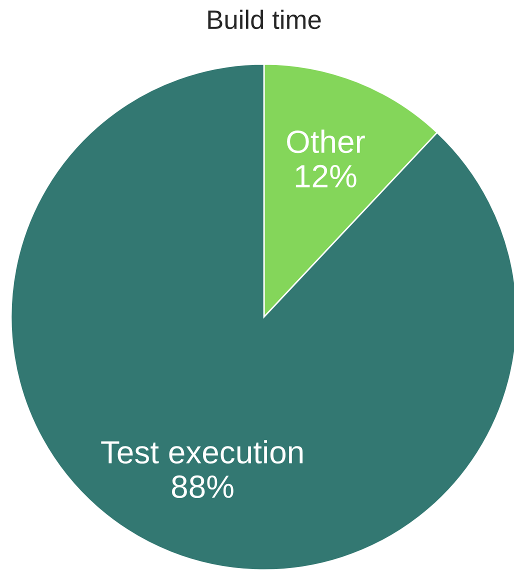 This screenshot has width=514, height=571. Describe the element at coordinates (326, 142) in the screenshot. I see `slice-label: Other` at that location.